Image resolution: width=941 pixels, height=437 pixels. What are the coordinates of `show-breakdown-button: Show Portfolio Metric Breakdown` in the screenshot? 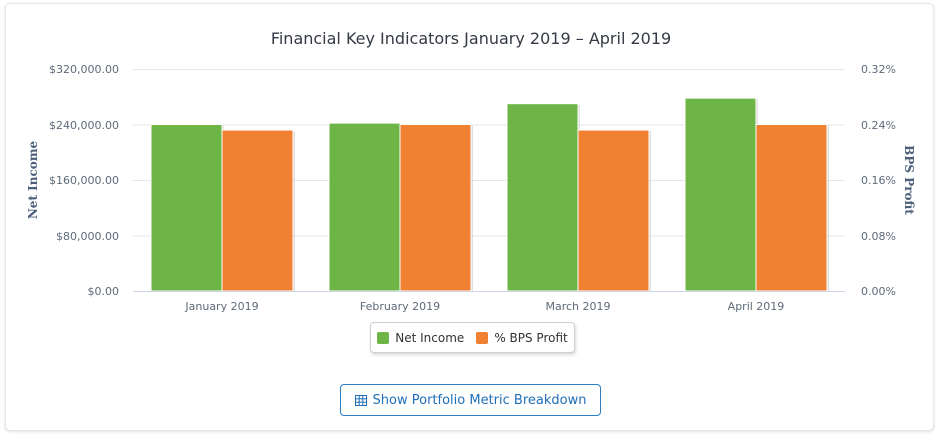 It's located at (470, 400).